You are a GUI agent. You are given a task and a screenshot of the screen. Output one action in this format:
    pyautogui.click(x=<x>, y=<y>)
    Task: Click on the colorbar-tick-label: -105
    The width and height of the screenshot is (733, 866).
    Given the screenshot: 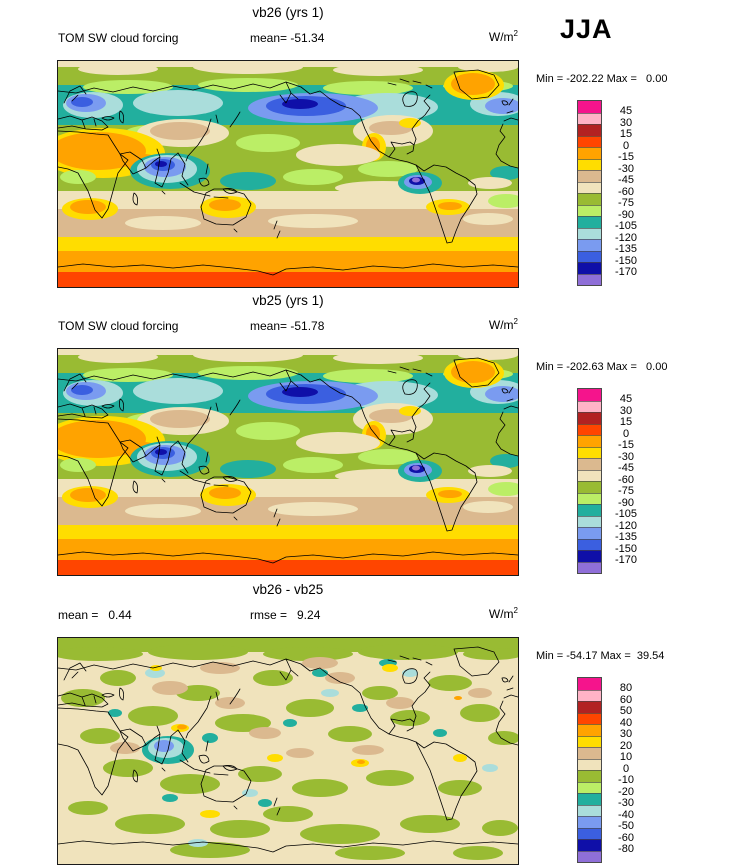 What is the action you would take?
    pyautogui.click(x=626, y=226)
    